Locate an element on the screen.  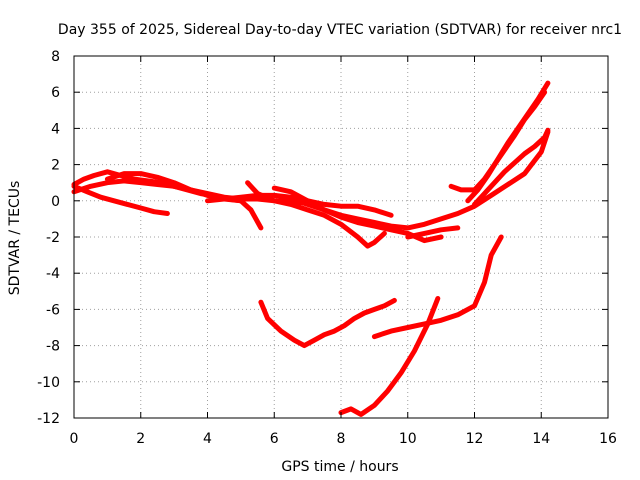
y-tick-label: 0 is located at coordinates (55, 202).